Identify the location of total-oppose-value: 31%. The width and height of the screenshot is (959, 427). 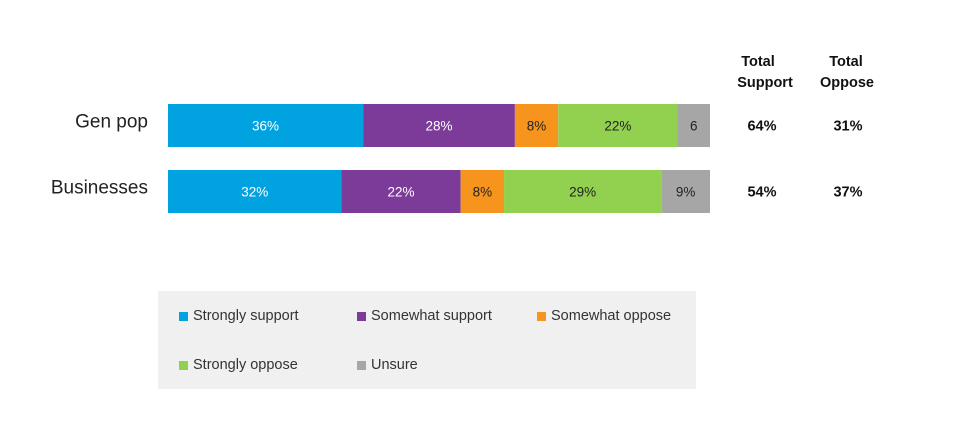
(847, 127).